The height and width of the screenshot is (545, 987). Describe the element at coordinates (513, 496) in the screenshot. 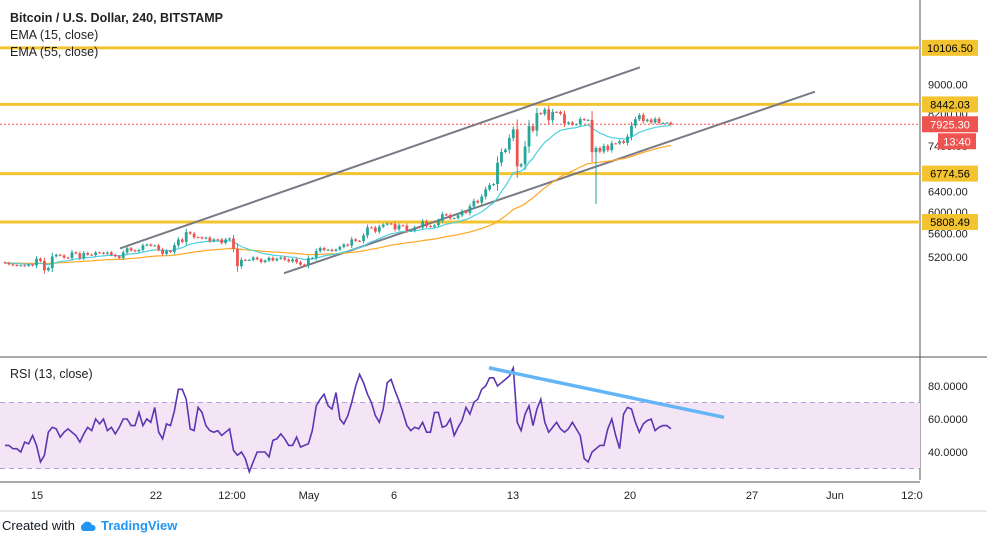

I see `time-tick-label: 13` at that location.